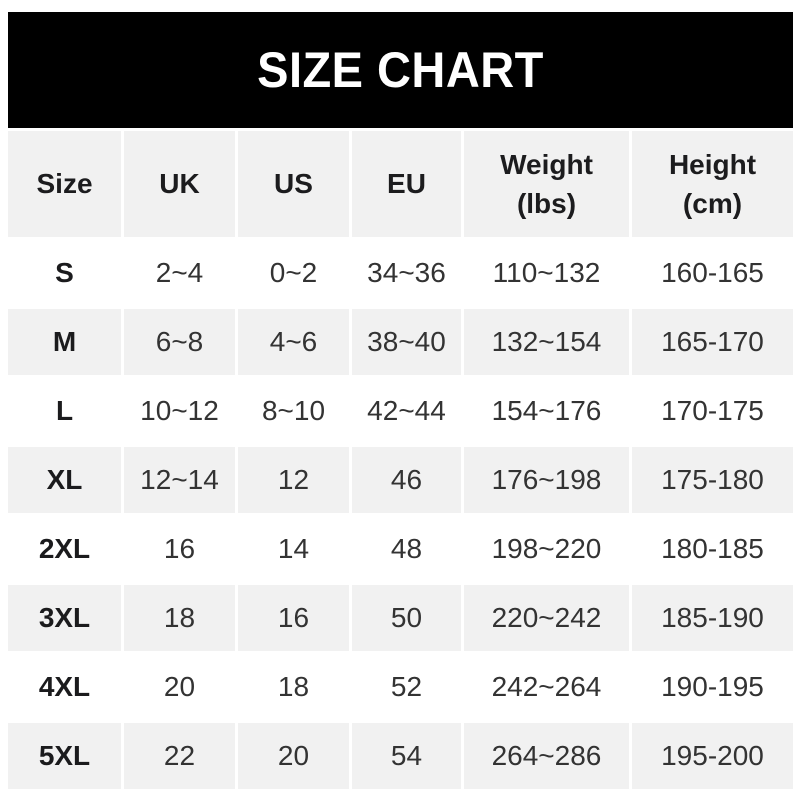 This screenshot has height=800, width=800. Describe the element at coordinates (712, 273) in the screenshot. I see `cell-height: 160-165` at that location.